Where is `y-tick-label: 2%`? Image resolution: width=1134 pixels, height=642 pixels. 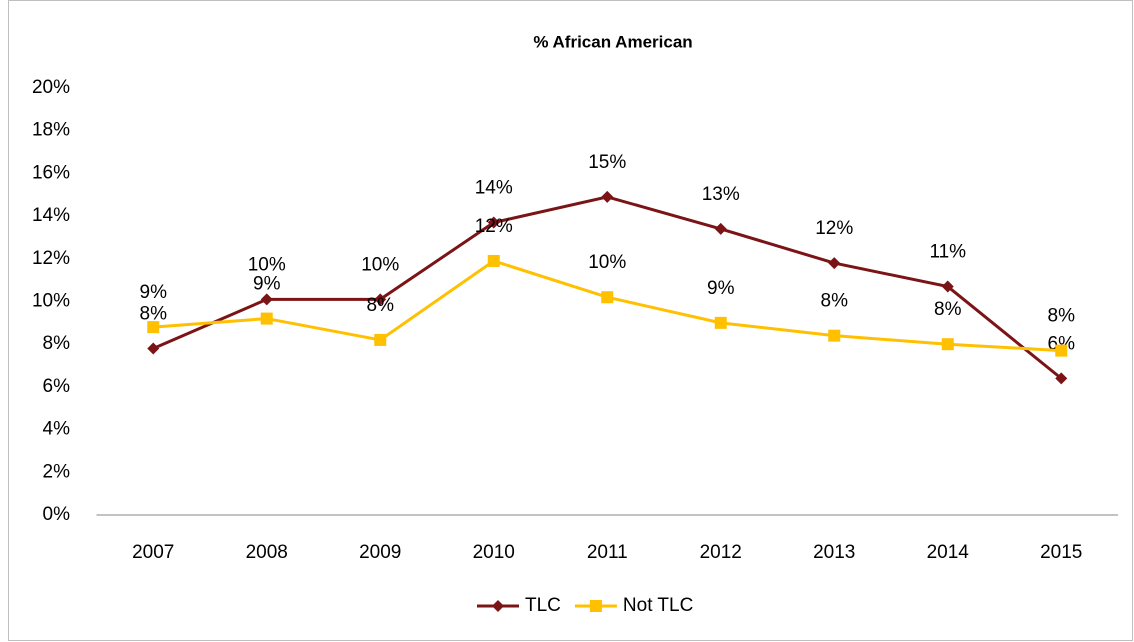 y-tick-label: 2% is located at coordinates (57, 471).